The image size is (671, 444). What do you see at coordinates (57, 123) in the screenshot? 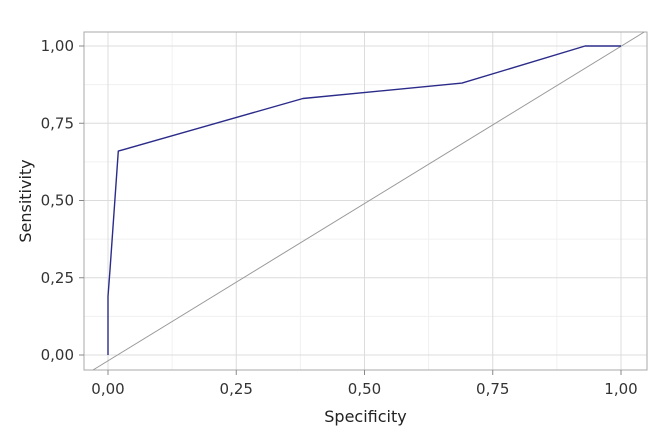
I see `y-tick-label: 0,75` at bounding box center [57, 123].